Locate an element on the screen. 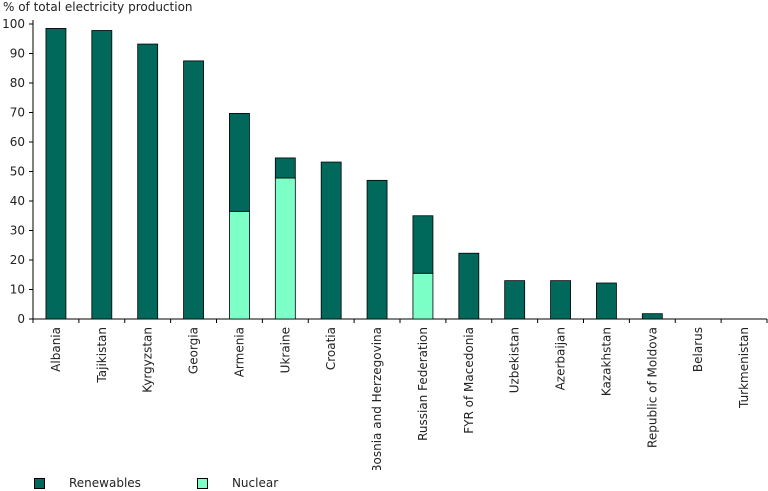 The image size is (768, 491). x-tick-label: Kazakhstan is located at coordinates (606, 361).